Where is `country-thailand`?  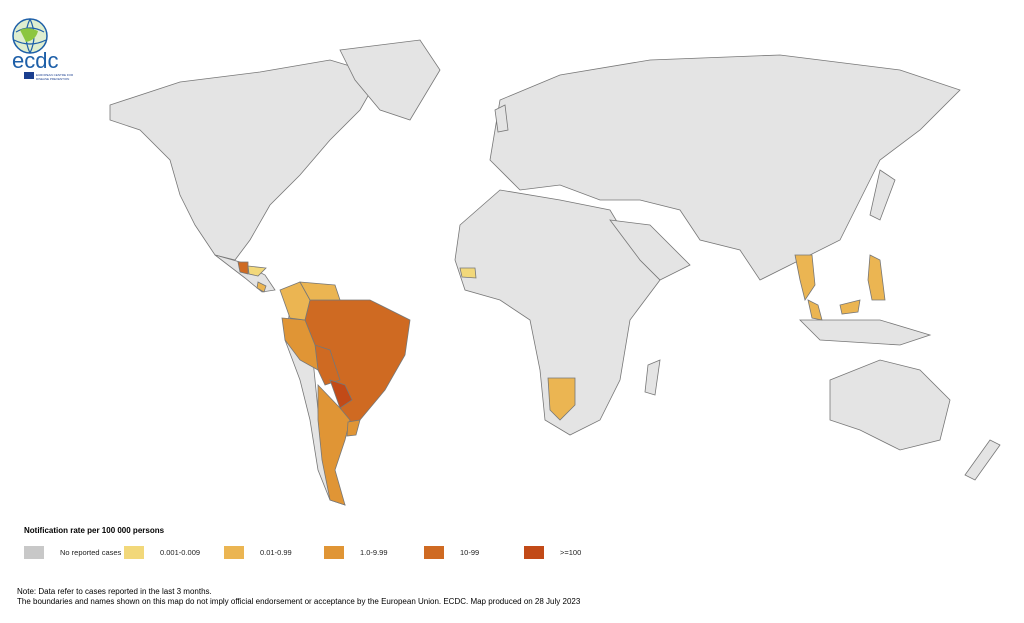 country-thailand is located at coordinates (805, 277).